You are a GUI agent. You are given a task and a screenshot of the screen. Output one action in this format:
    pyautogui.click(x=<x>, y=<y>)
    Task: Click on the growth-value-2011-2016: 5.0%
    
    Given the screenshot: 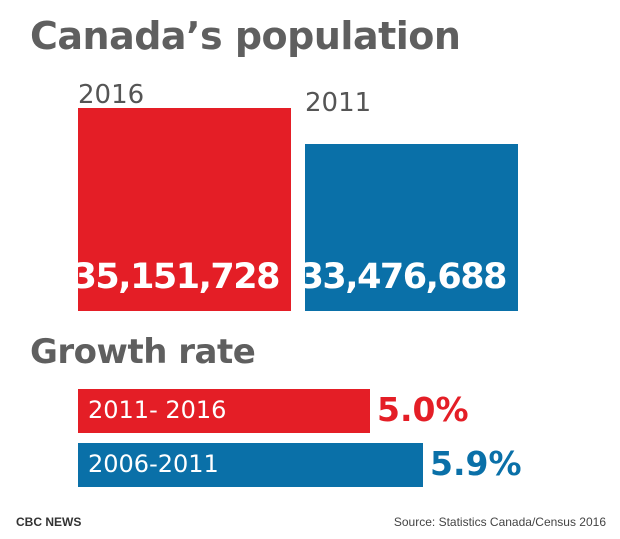 What is the action you would take?
    pyautogui.click(x=423, y=409)
    